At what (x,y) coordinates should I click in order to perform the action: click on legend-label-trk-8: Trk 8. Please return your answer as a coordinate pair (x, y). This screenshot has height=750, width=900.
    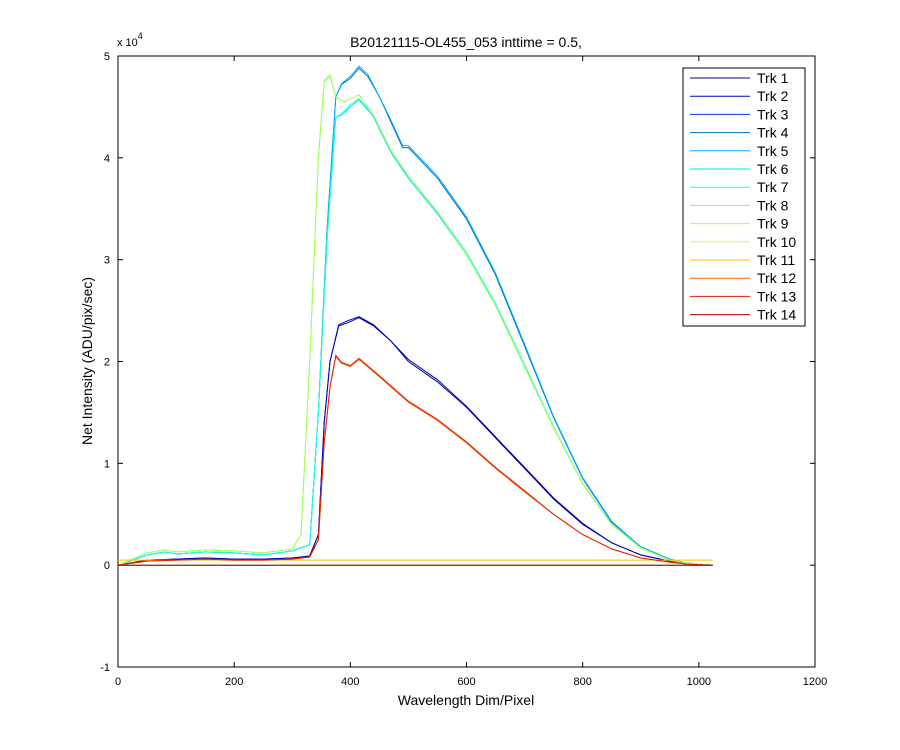
    Looking at the image, I should click on (773, 205).